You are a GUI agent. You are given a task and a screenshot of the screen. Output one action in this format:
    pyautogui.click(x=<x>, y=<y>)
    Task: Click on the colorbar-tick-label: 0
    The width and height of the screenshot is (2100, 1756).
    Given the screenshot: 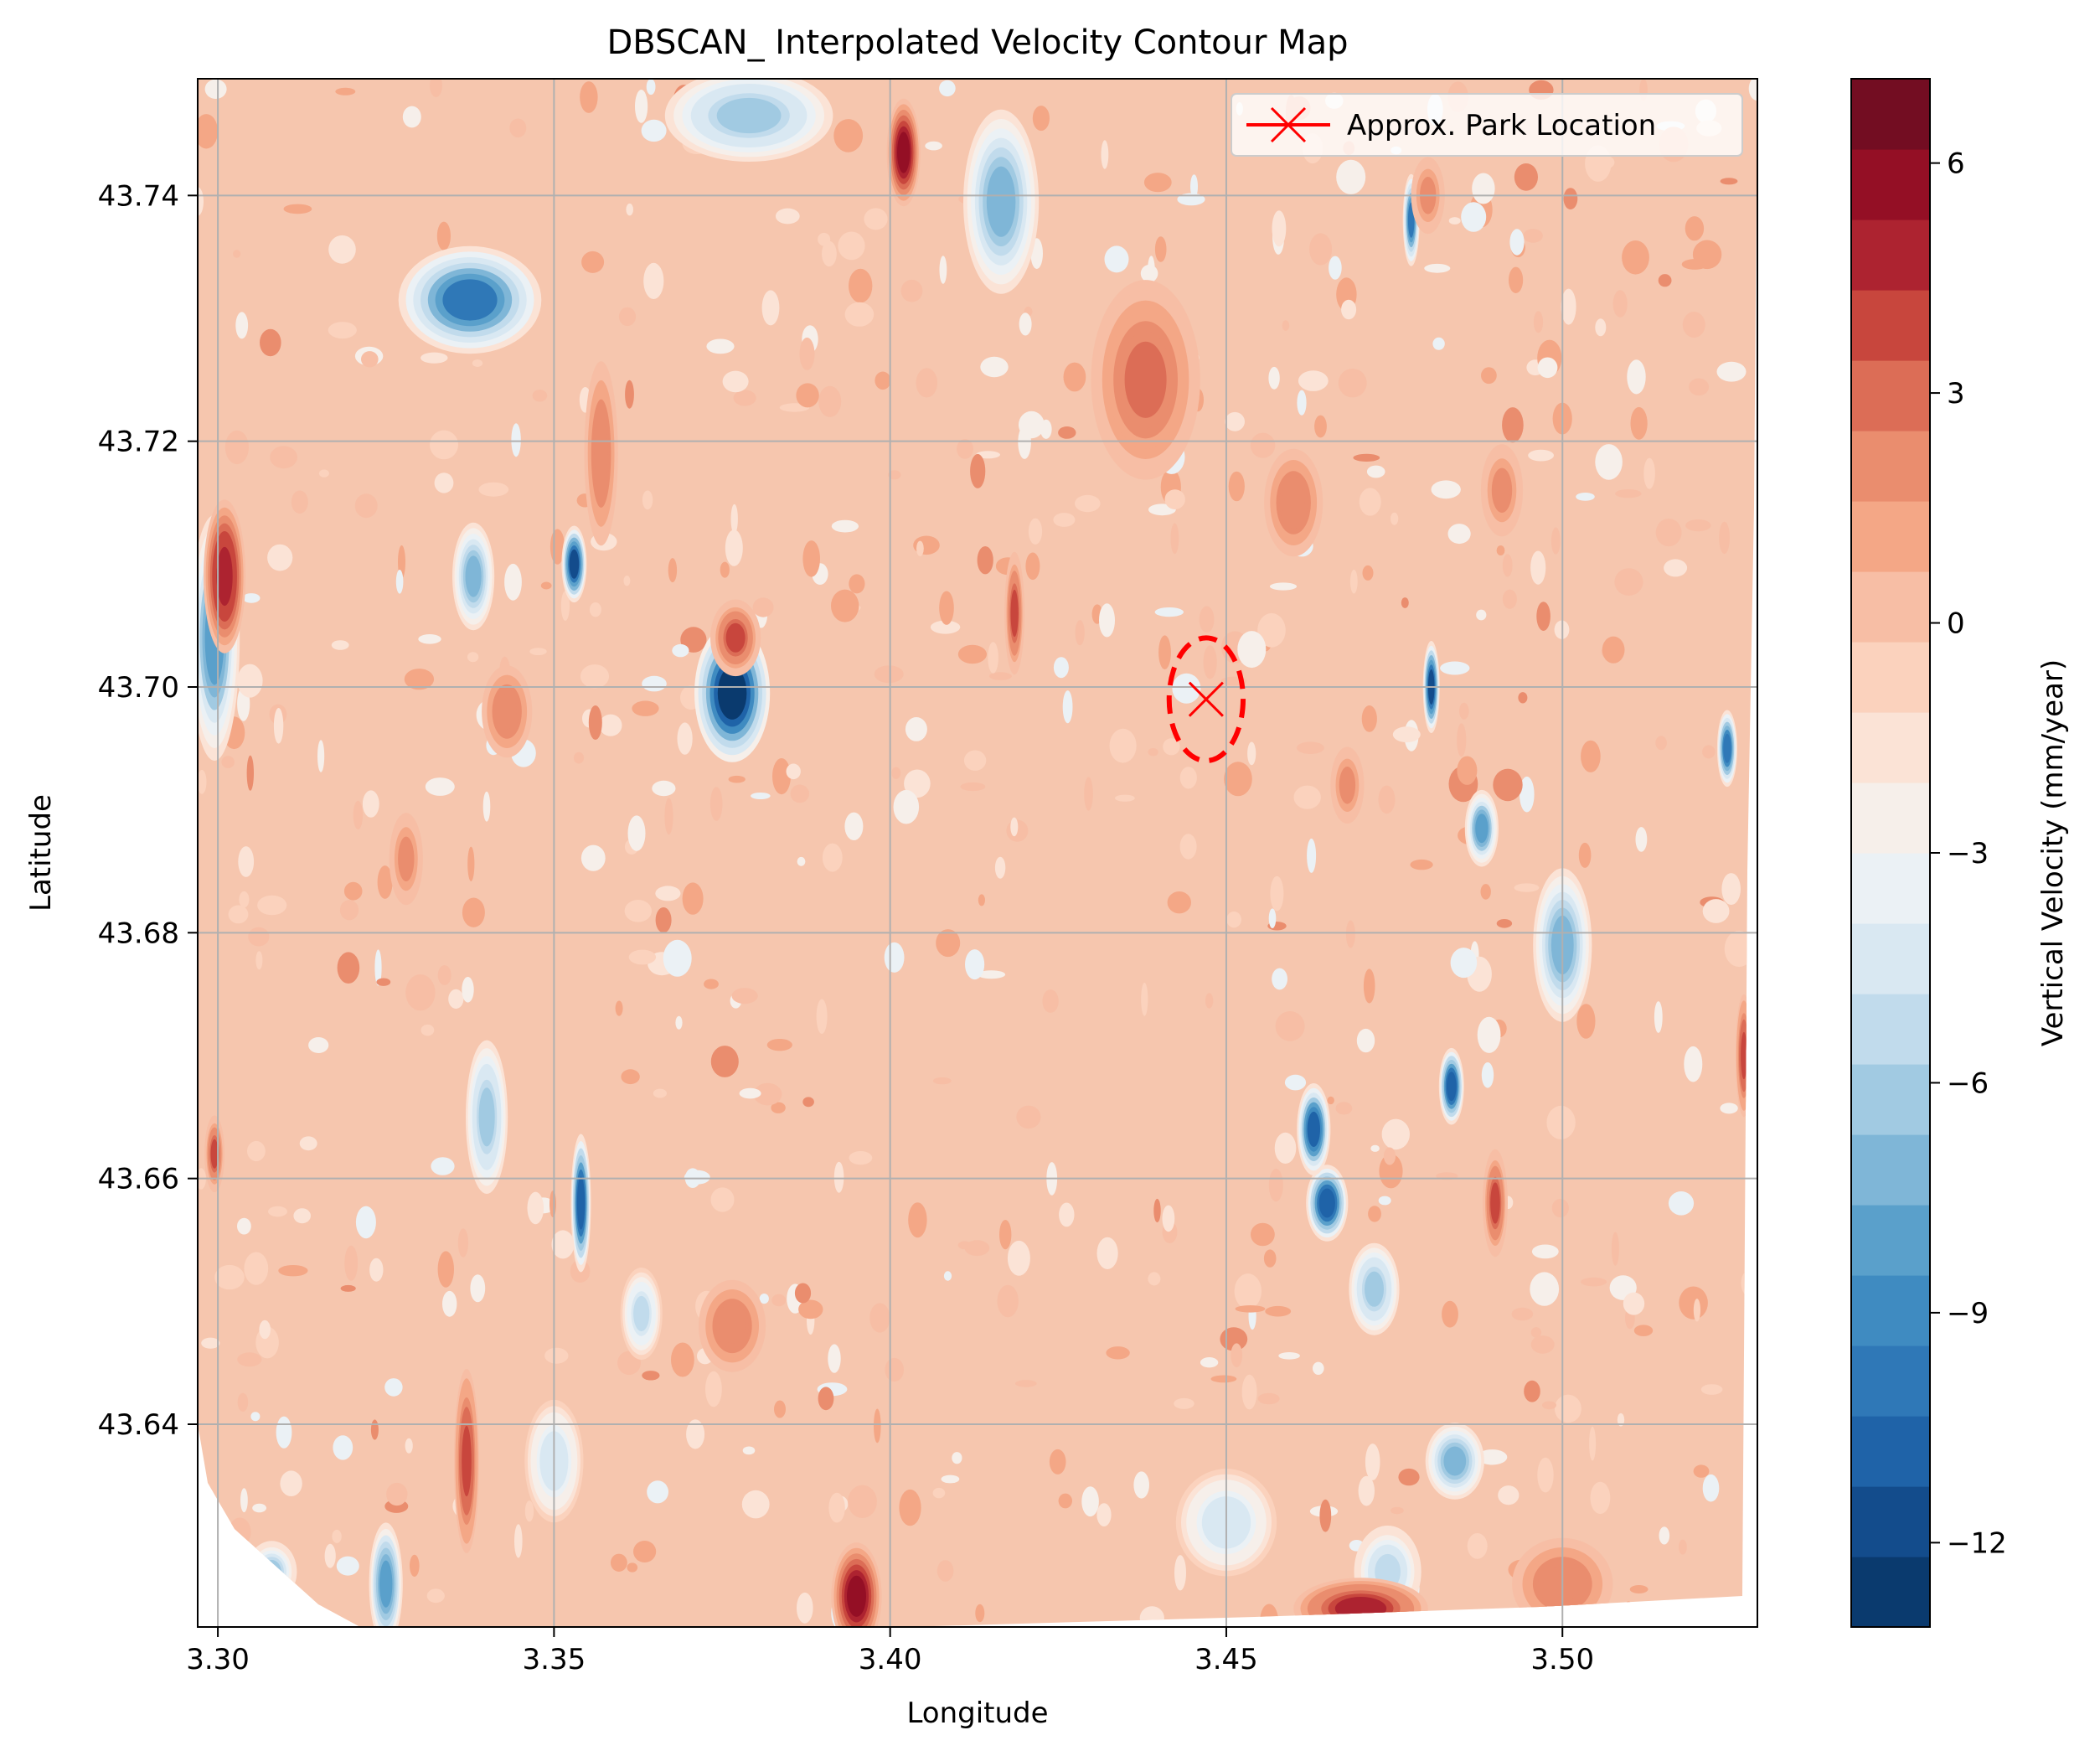 What is the action you would take?
    pyautogui.click(x=1956, y=624)
    